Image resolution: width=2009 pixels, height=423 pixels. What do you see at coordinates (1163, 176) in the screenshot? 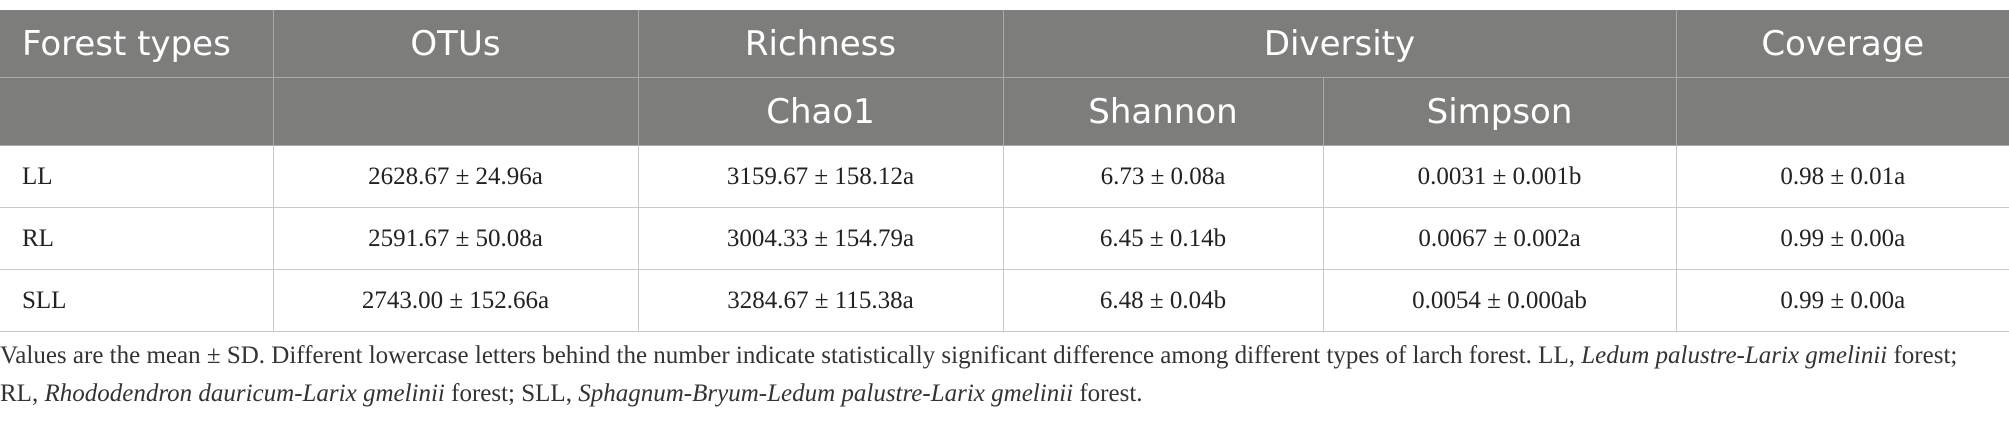
I see `table-cell: 6.73 ± 0.08a` at bounding box center [1163, 176].